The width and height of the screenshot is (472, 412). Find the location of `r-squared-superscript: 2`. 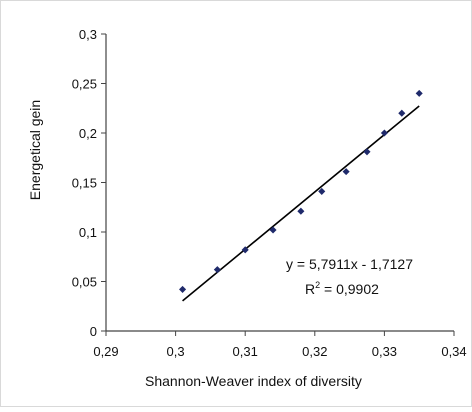

r-squared-superscript: 2 is located at coordinates (317, 285).